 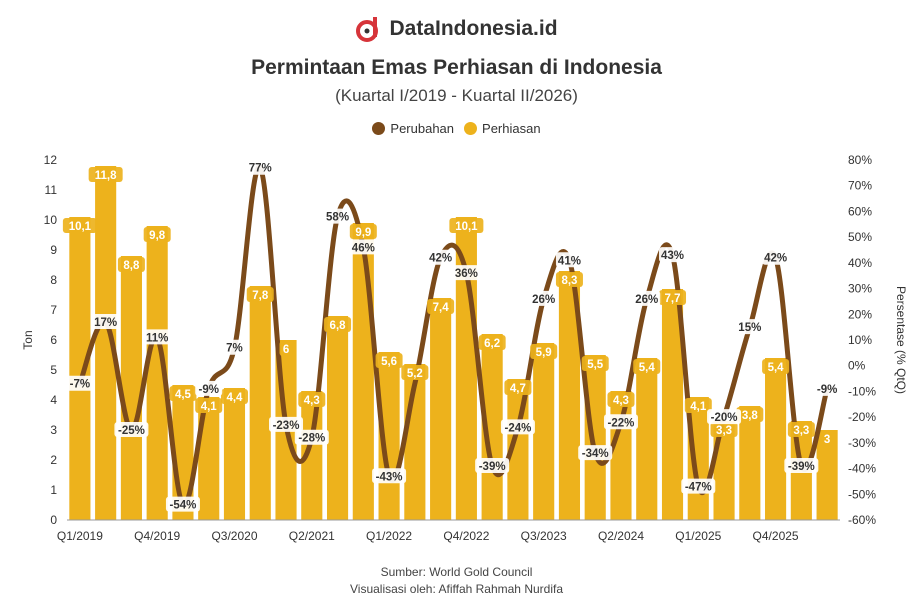 I want to click on svg-text: -28%, so click(x=311, y=439).